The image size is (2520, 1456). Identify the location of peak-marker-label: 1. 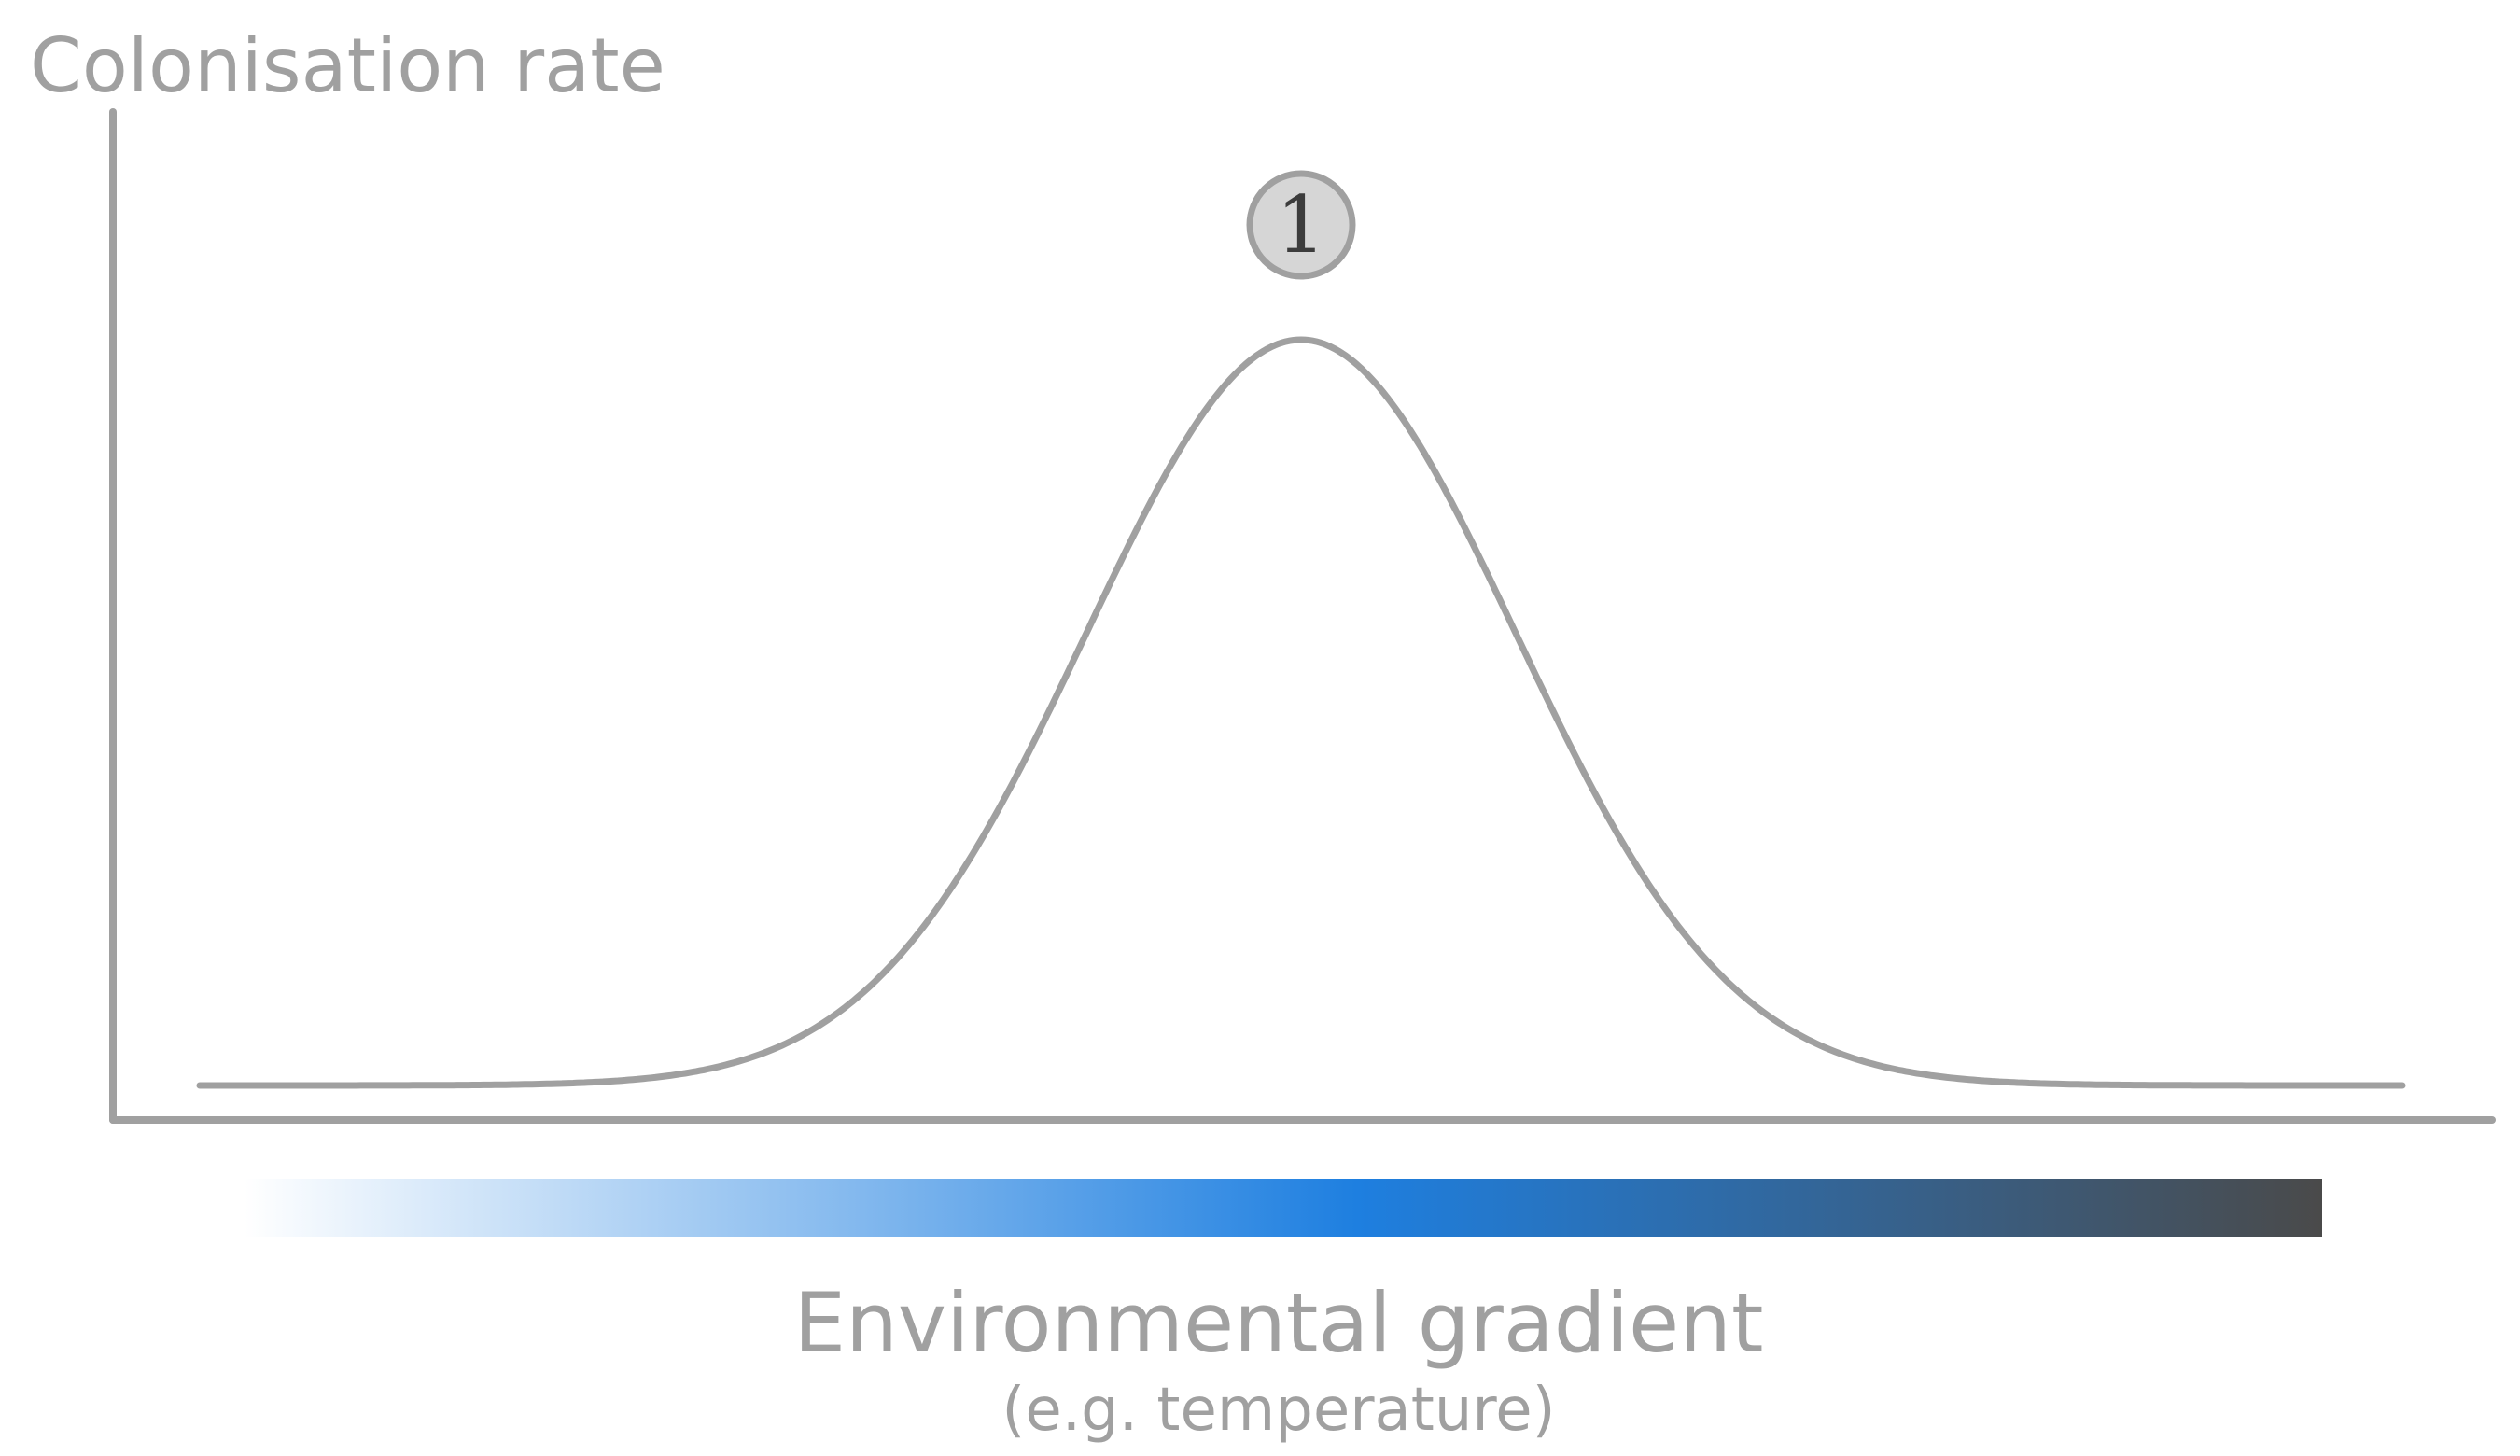
(1300, 225).